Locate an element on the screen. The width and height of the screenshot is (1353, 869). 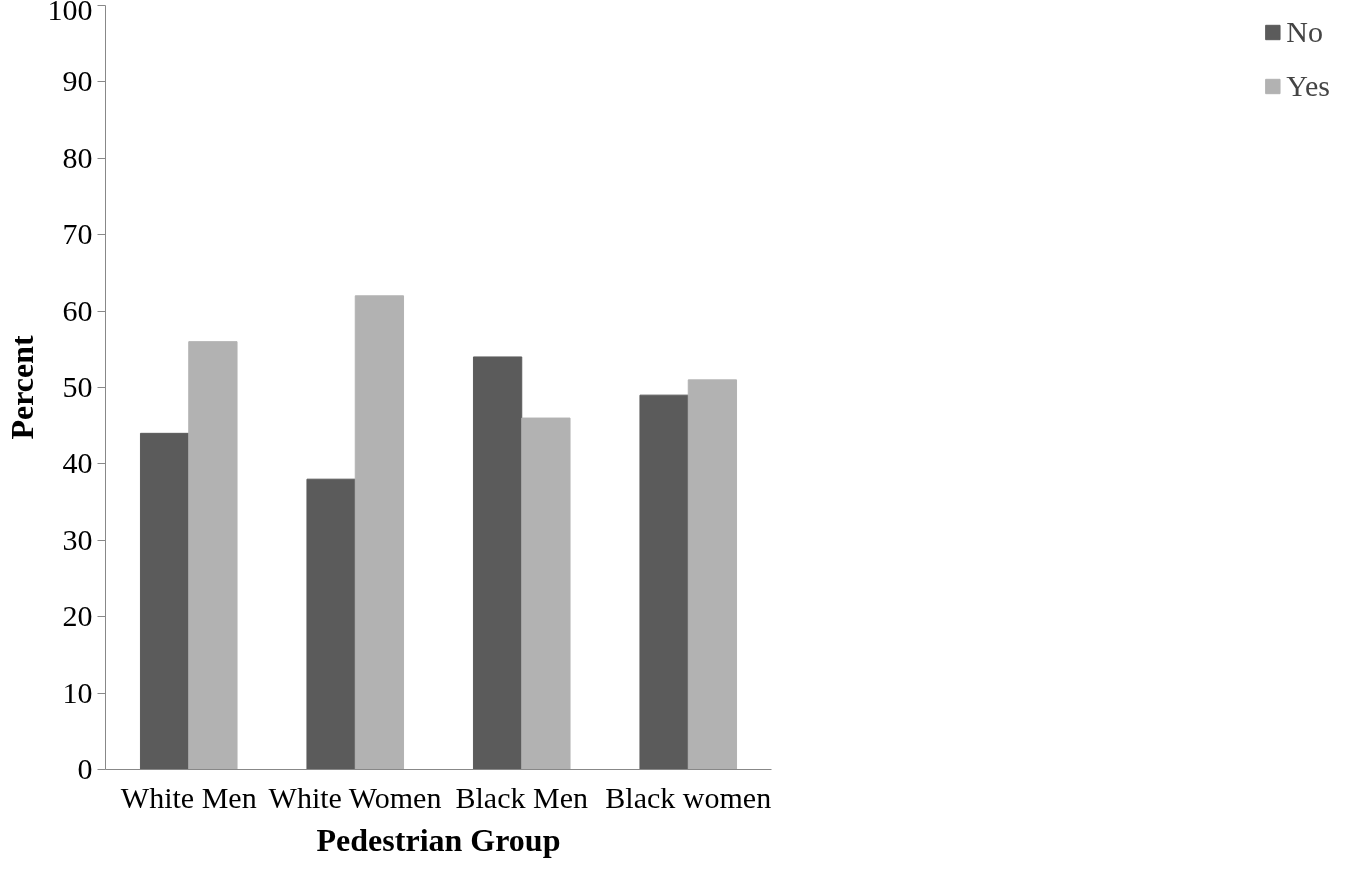
y-tick-label: 30 is located at coordinates (77, 539).